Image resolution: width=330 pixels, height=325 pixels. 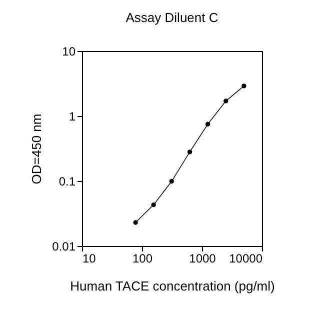 I want to click on chart-title: Assay Diluent C, so click(x=172, y=17).